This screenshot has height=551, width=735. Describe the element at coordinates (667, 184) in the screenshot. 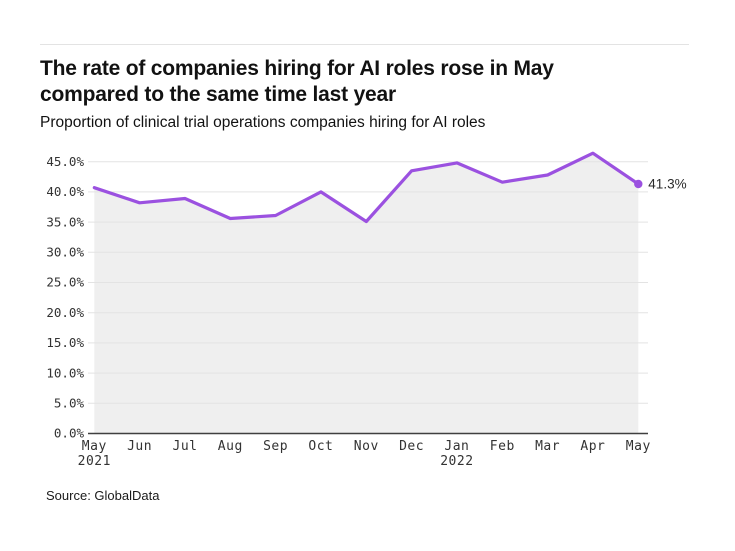

I see `end-point-label: 41.3%` at that location.